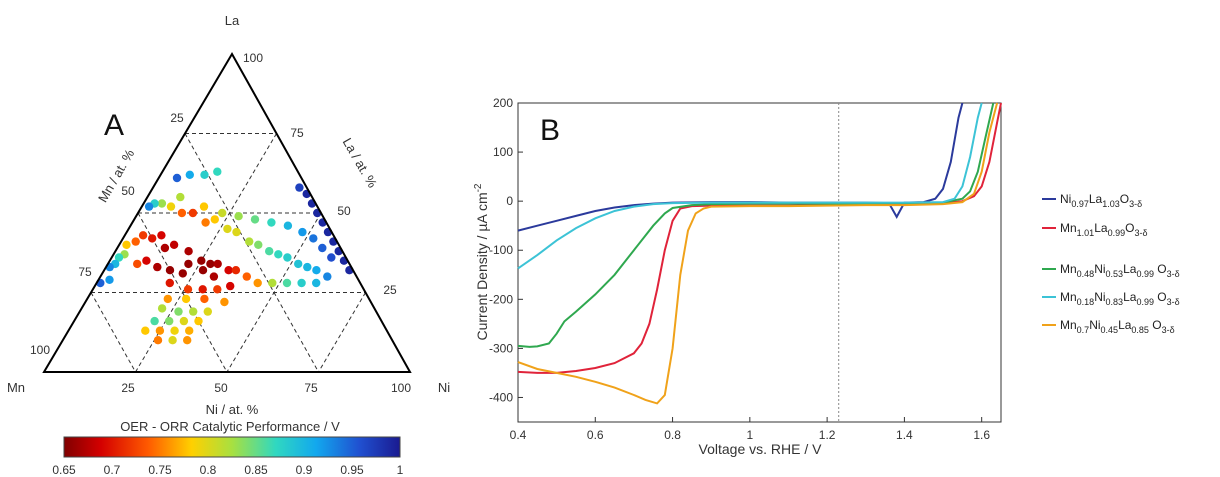 The height and width of the screenshot is (477, 1220). I want to click on axis-label-ni: Ni / at. %, so click(232, 409).